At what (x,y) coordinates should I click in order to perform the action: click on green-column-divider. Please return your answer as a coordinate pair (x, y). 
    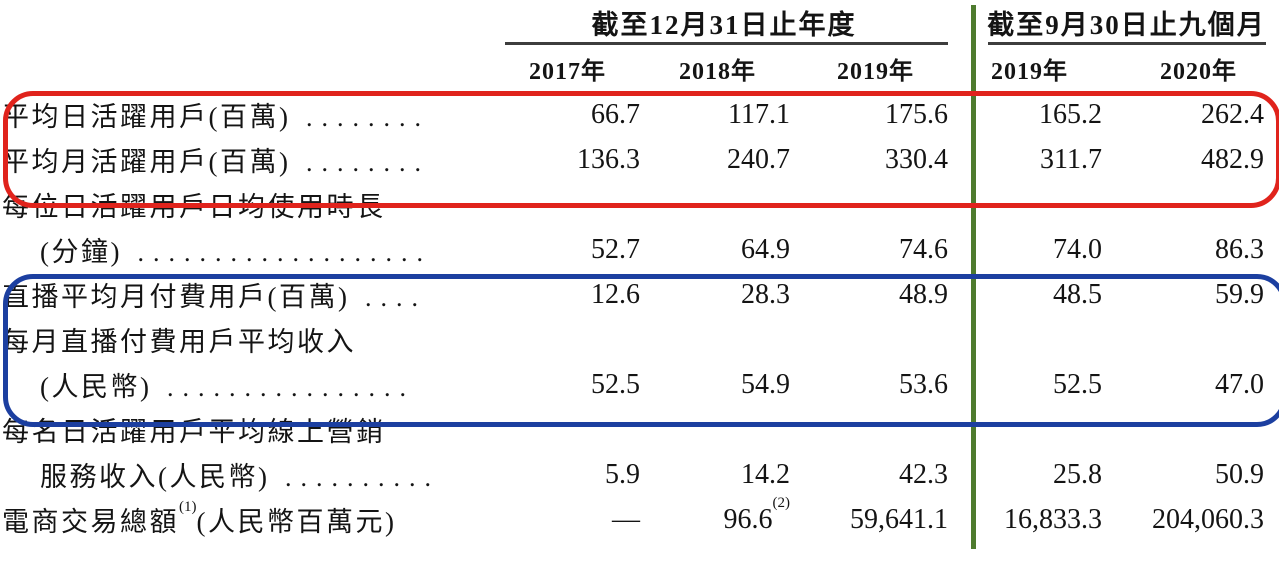
    Looking at the image, I should click on (973, 277).